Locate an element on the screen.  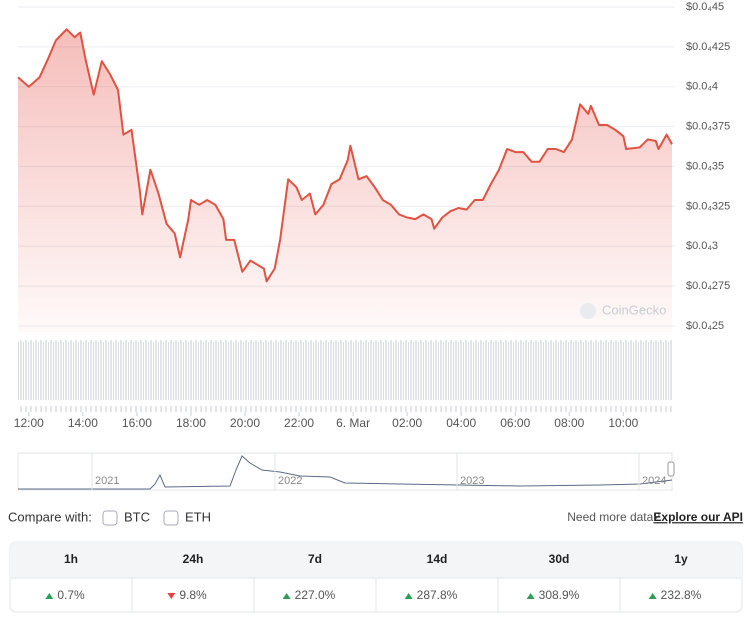
arrow-down is located at coordinates (171, 596).